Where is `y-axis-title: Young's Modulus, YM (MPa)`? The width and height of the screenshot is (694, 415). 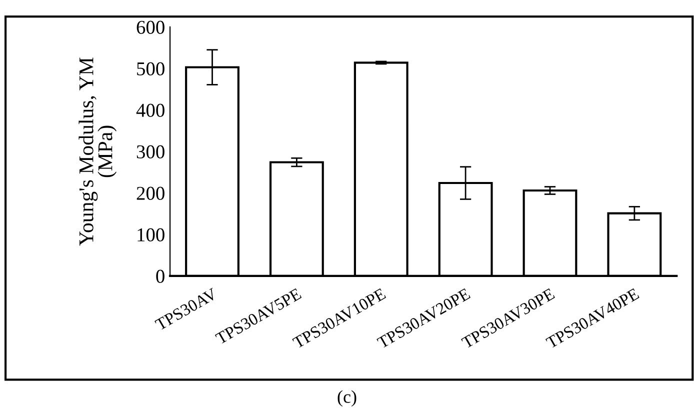 y-axis-title: Young's Modulus, YM (MPa) is located at coordinates (97, 152).